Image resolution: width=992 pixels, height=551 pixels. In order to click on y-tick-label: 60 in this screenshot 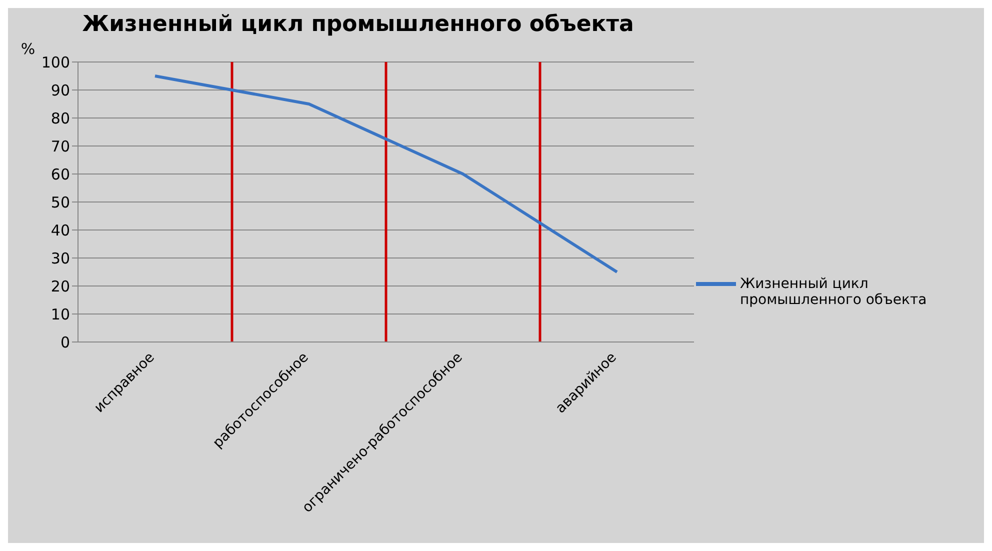, I will do `click(60, 174)`.